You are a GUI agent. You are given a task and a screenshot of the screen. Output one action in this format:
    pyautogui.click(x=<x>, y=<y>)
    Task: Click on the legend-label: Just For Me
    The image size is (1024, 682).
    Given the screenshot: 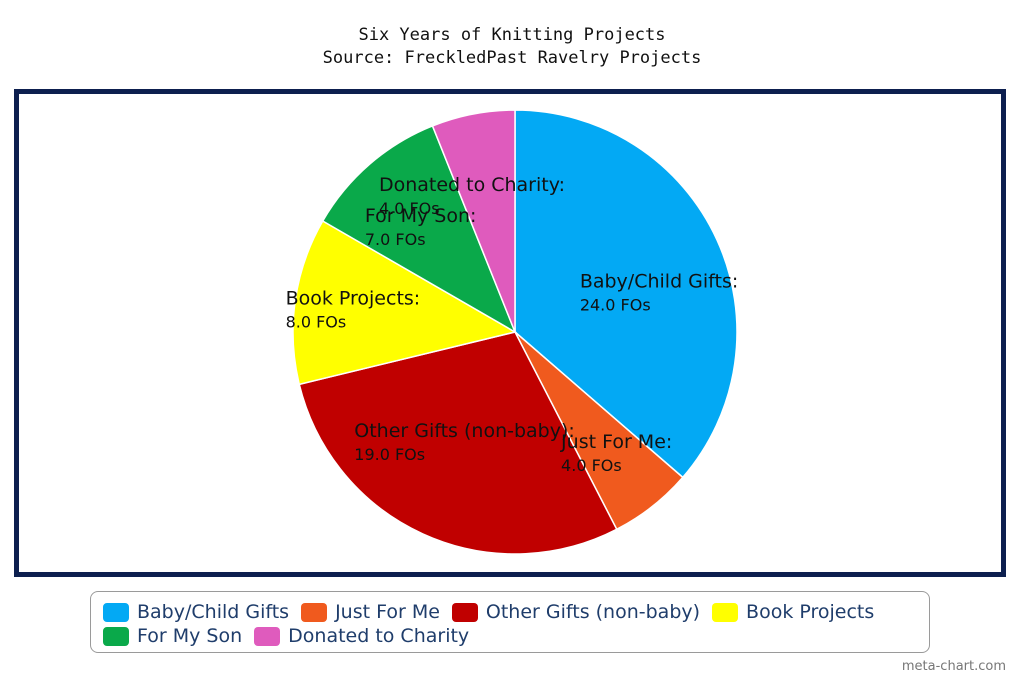 What is the action you would take?
    pyautogui.click(x=387, y=612)
    